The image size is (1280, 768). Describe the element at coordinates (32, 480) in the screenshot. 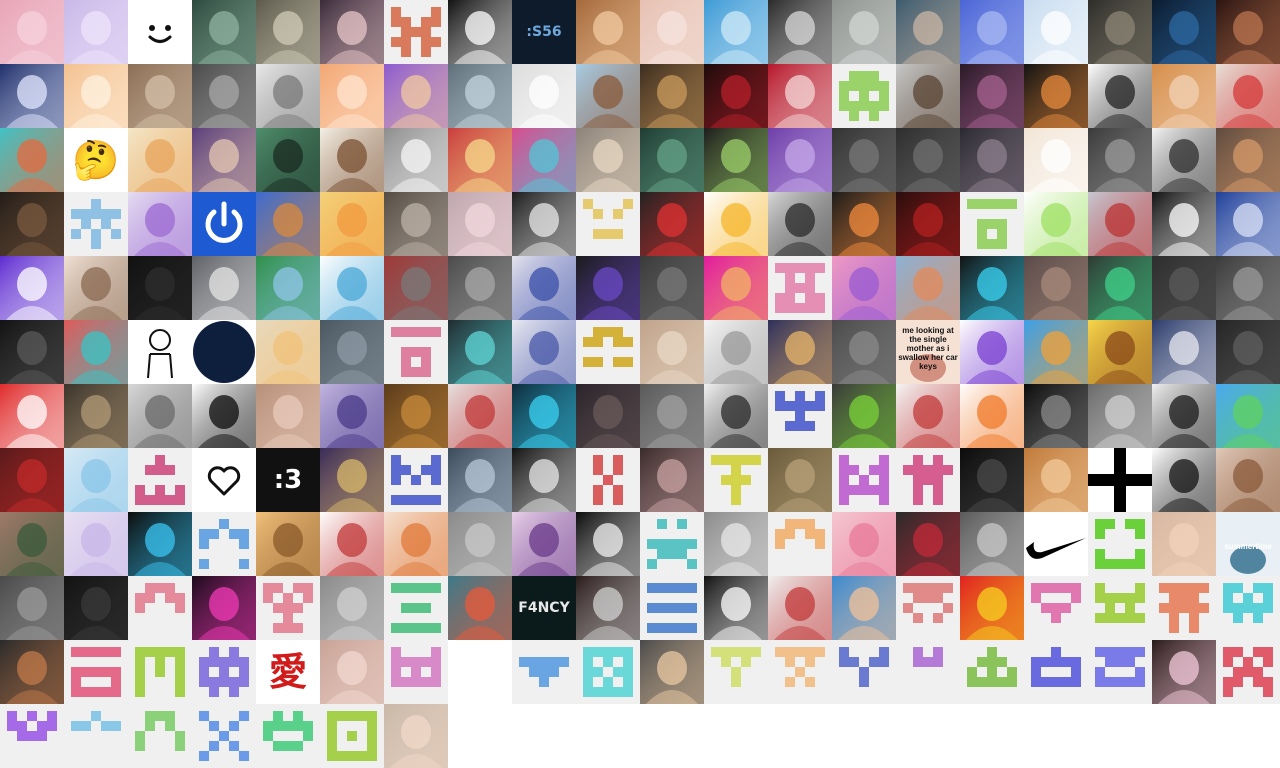

I see `avatar-red-hair-dark` at that location.